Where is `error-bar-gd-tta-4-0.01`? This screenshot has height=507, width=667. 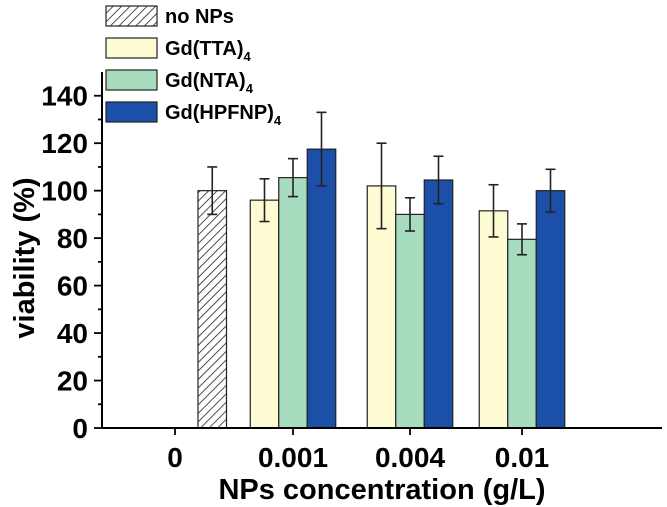 error-bar-gd-tta-4-0.01 is located at coordinates (493, 210).